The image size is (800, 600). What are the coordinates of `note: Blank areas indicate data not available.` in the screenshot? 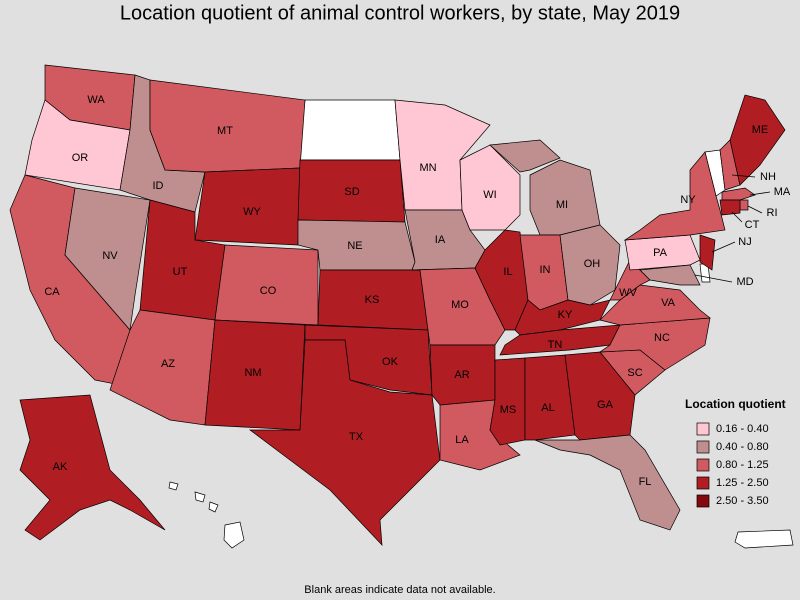 It's located at (399, 590).